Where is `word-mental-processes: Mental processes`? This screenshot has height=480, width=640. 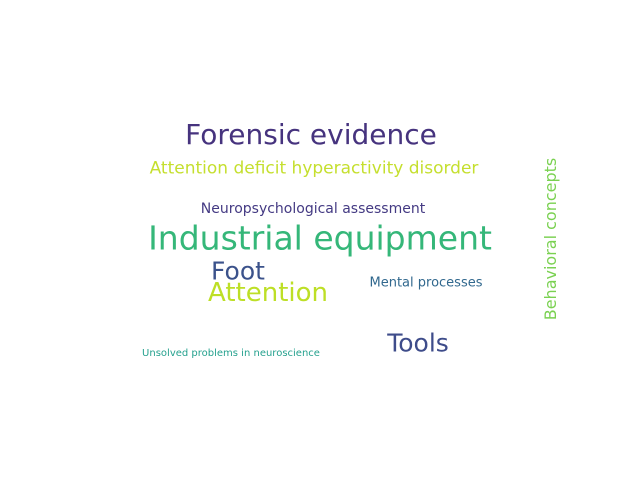
word-mental-processes: Mental processes is located at coordinates (426, 283).